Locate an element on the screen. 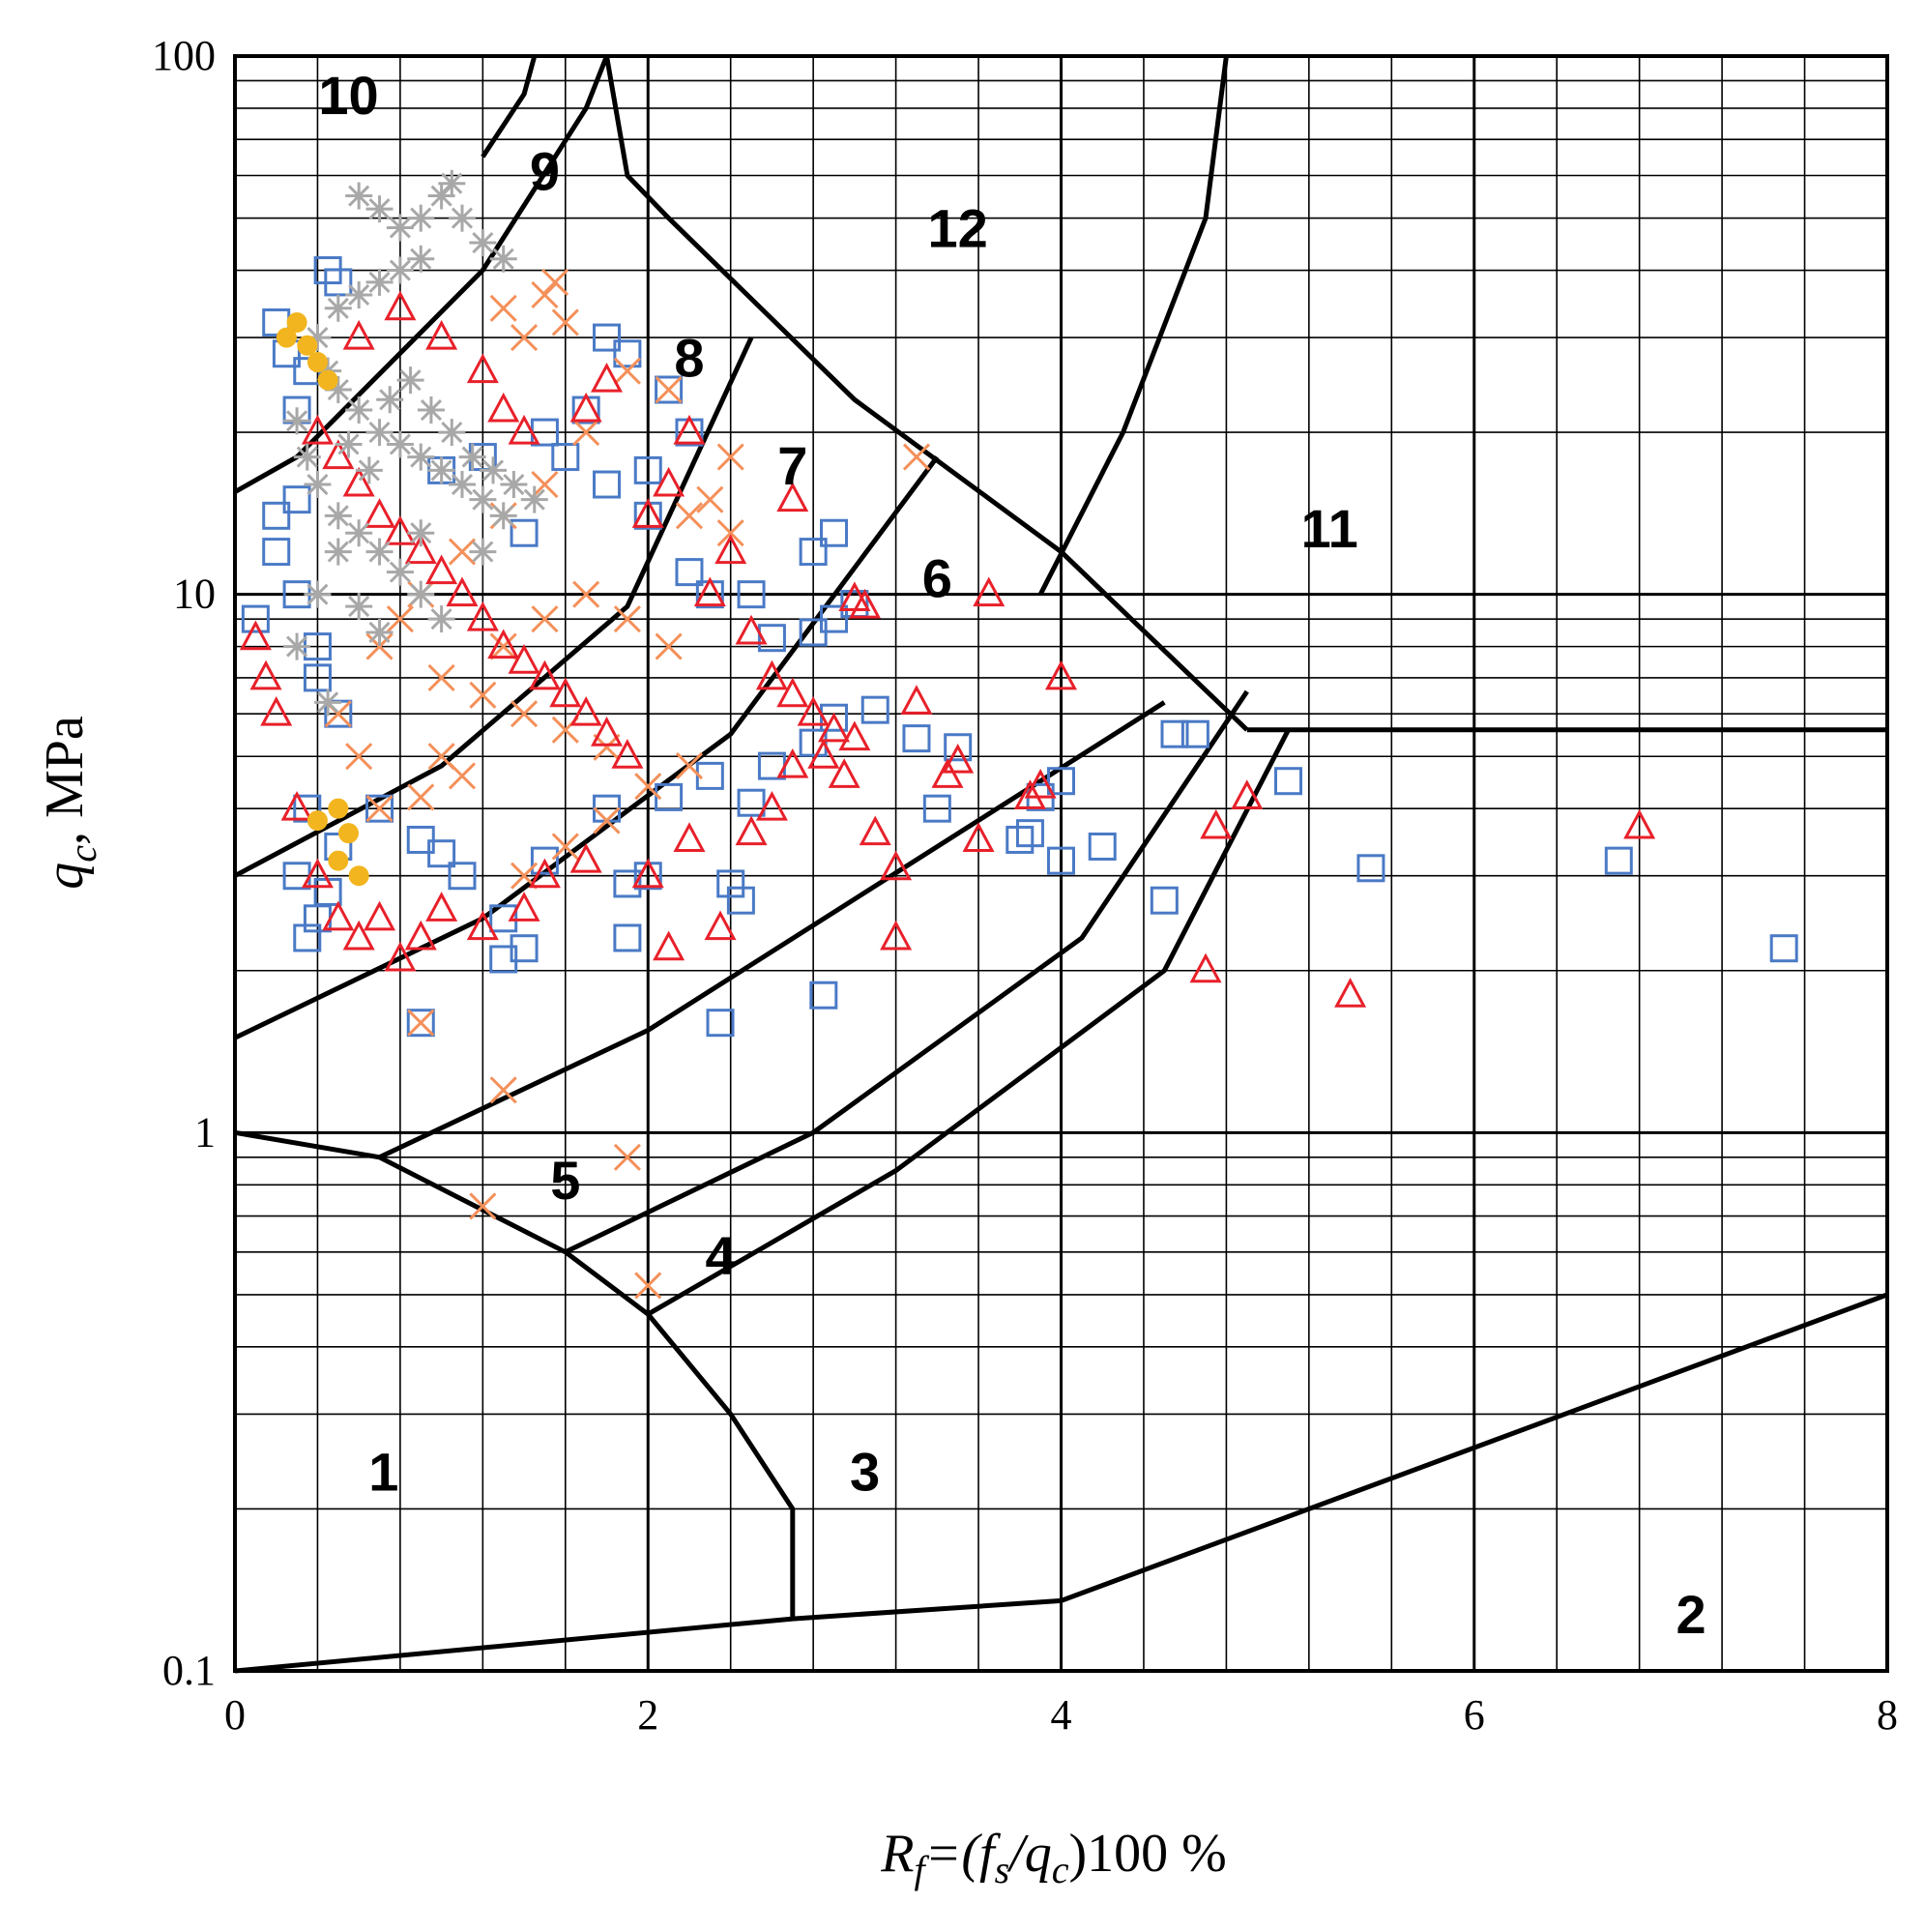  x-axis-title-s: s is located at coordinates (1002, 1869).